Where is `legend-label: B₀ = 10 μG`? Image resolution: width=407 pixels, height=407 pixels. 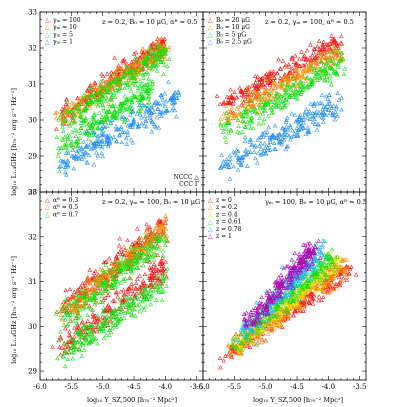 legend-label: B₀ = 10 μG is located at coordinates (233, 27).